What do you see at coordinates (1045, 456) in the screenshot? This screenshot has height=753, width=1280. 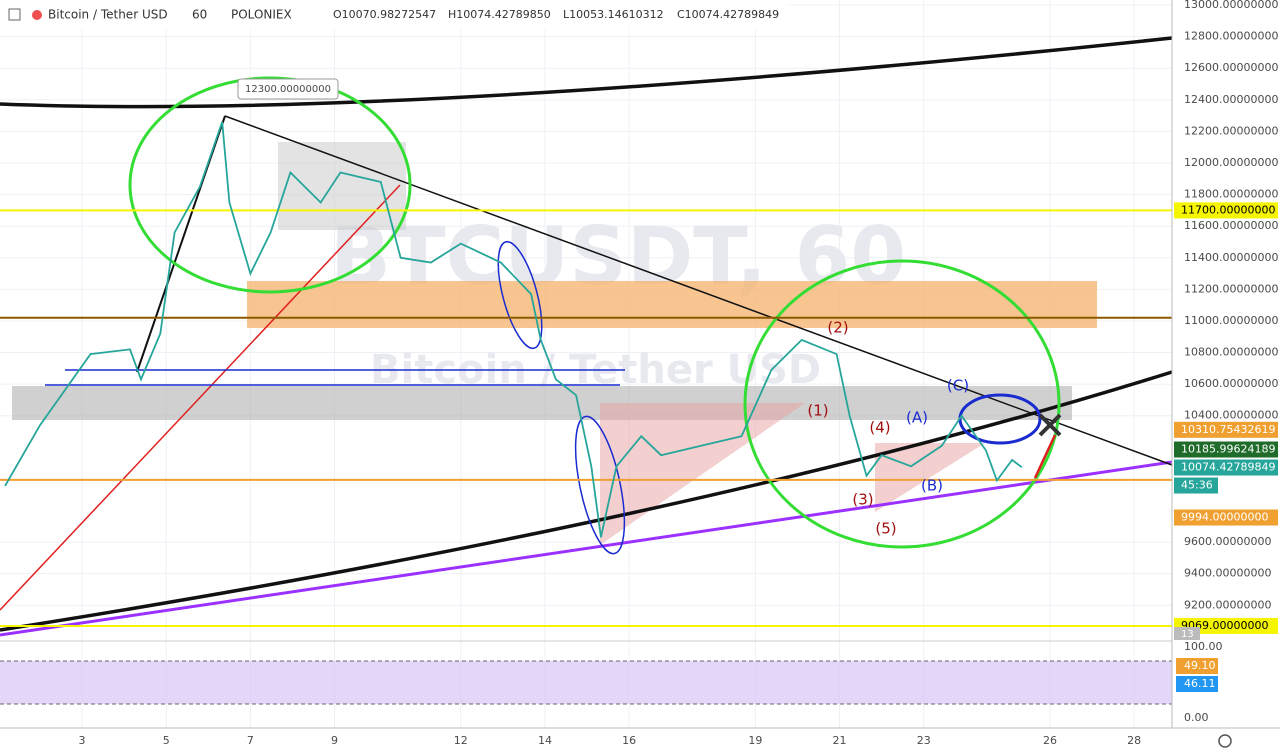 I see `arrow` at bounding box center [1045, 456].